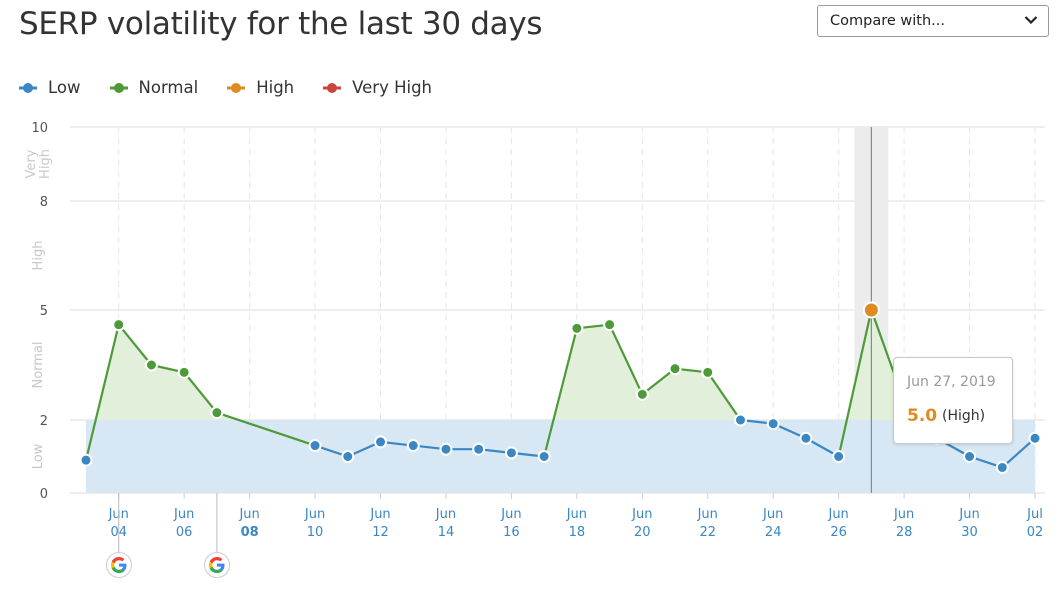 The width and height of the screenshot is (1064, 590). Describe the element at coordinates (44, 311) in the screenshot. I see `y-tick-label: 5` at that location.